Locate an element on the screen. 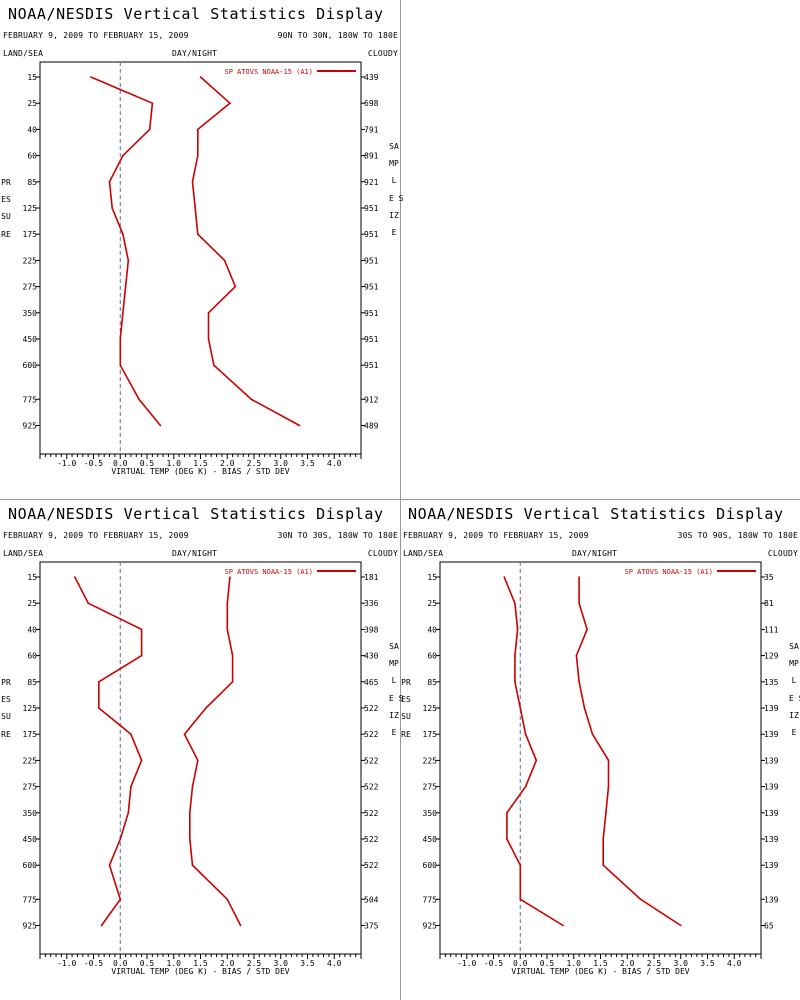  sample-size-label: 504 is located at coordinates (371, 899).